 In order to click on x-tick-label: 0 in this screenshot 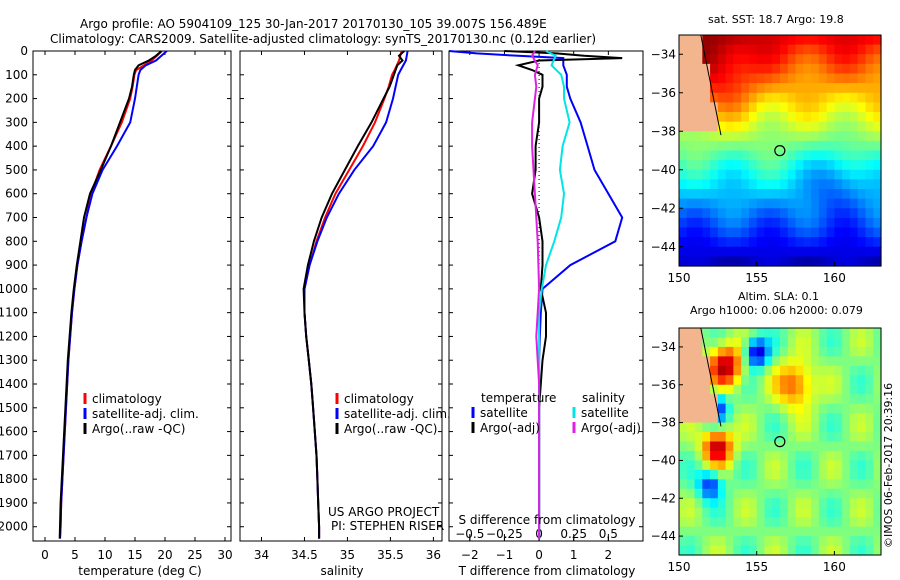, I will do `click(539, 555)`.